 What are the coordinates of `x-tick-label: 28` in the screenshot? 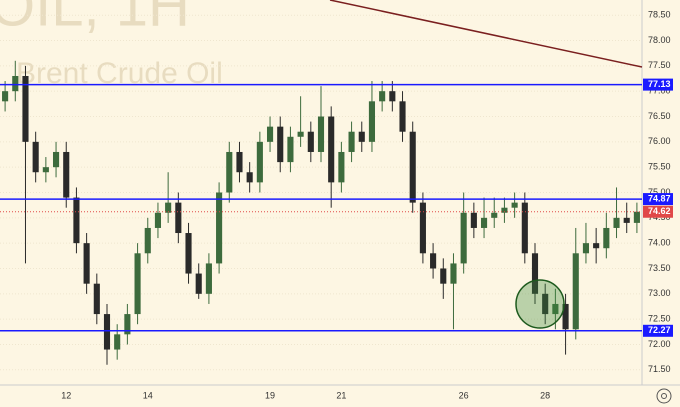 It's located at (545, 395).